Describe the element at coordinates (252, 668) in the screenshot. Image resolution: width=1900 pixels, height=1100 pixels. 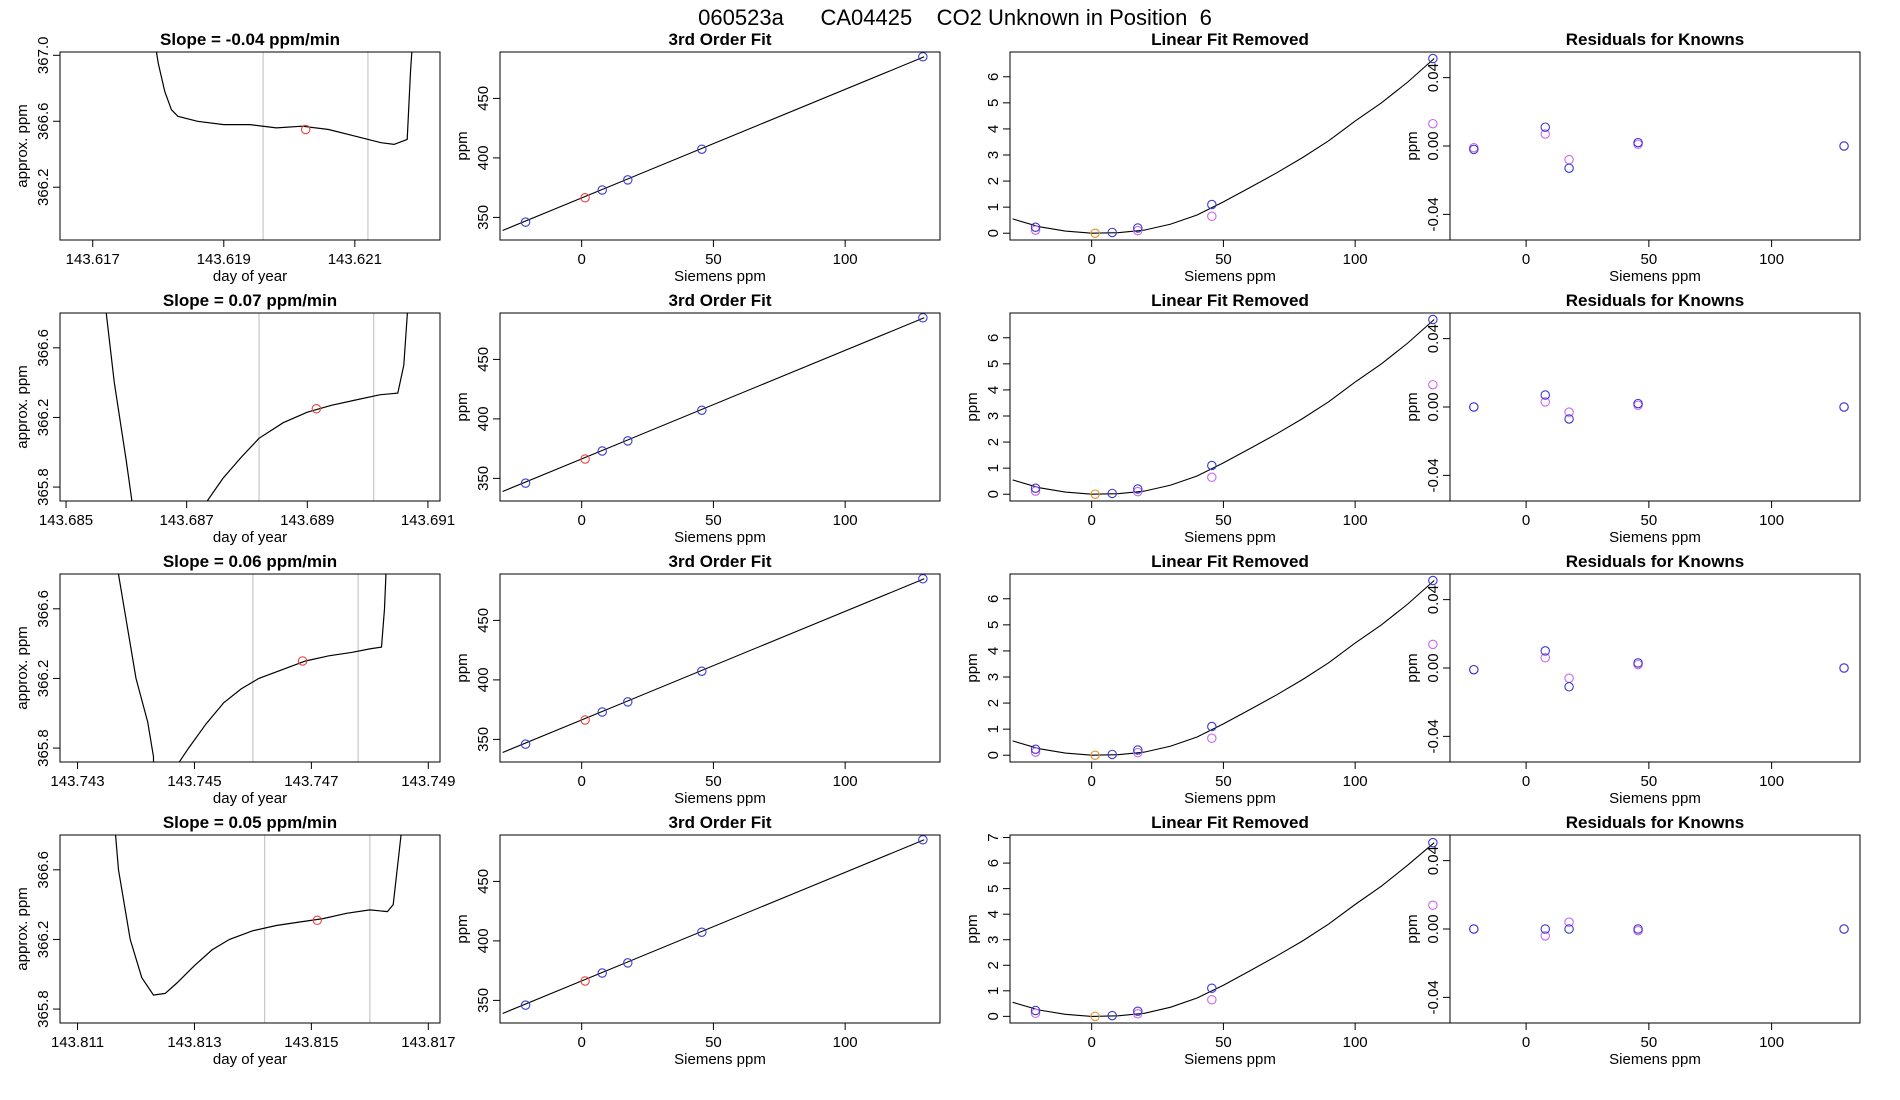
I see `ppm-trace-line` at that location.